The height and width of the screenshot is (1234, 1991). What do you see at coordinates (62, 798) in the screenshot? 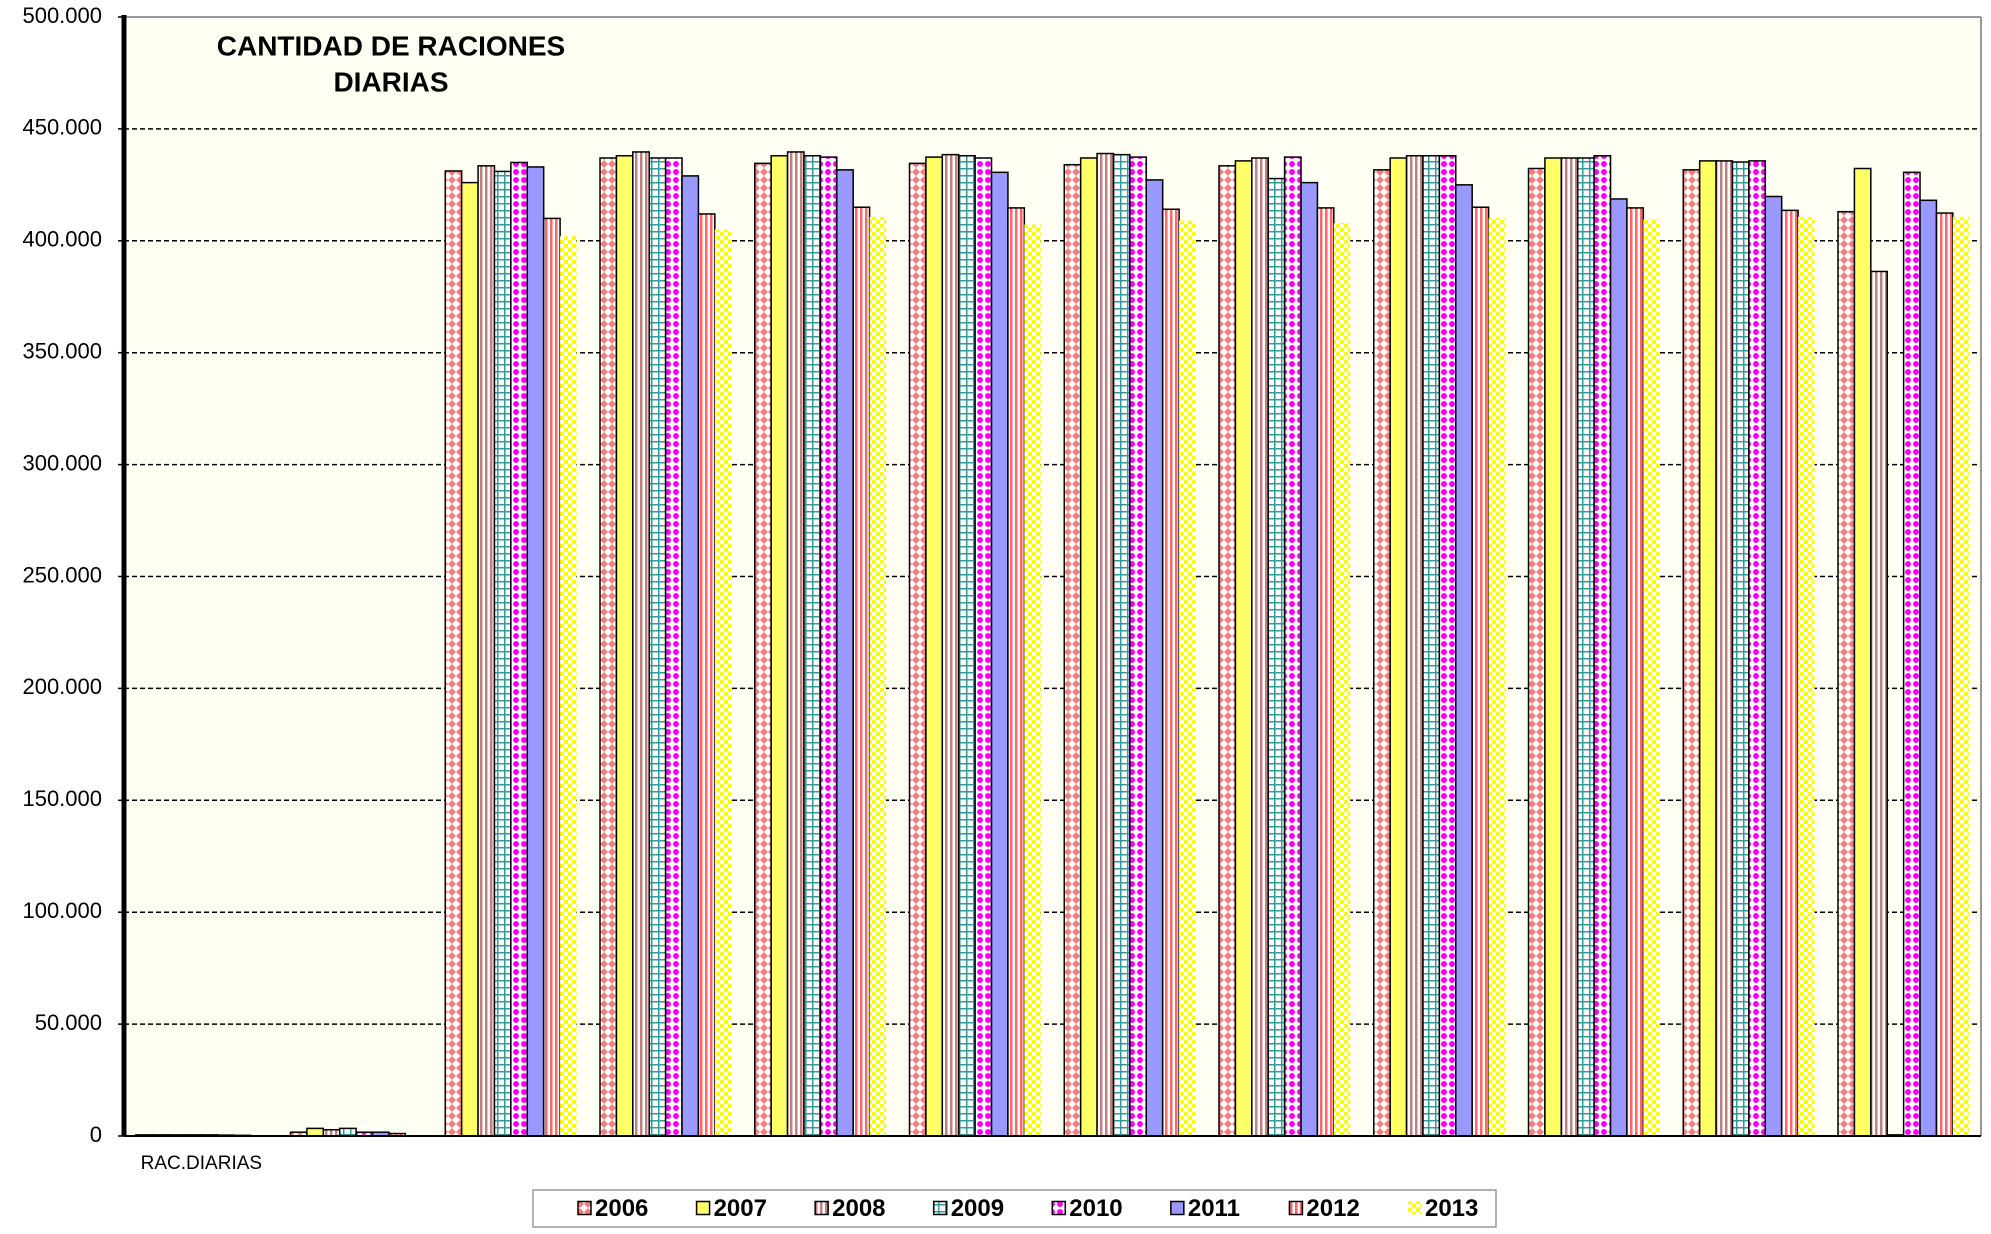
I see `y-tick-label: 150.000` at bounding box center [62, 798].